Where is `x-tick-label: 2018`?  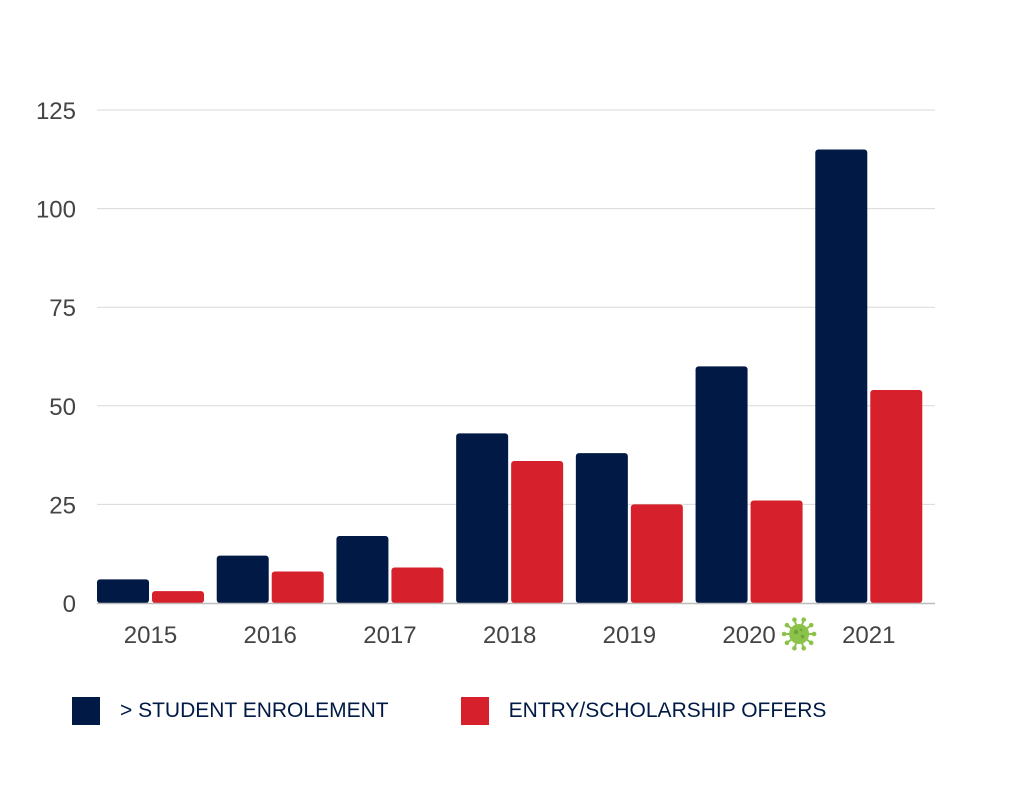 x-tick-label: 2018 is located at coordinates (509, 635).